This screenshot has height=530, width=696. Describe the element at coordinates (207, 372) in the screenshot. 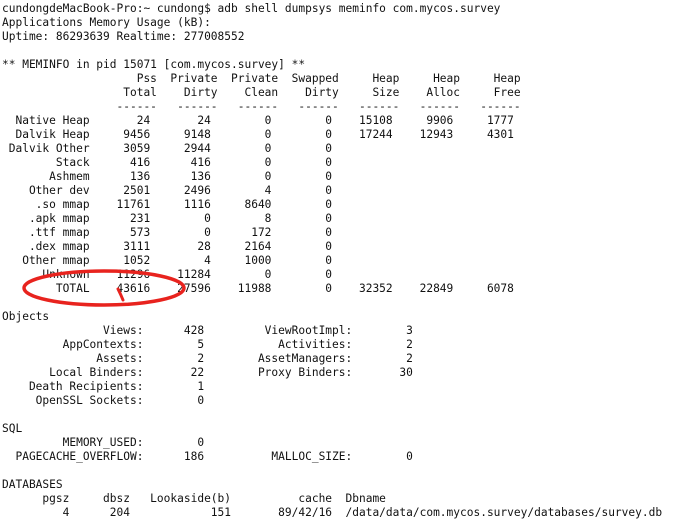

I see `terminal-line: Local Binders: 22 Proxy Binders: 30` at that location.